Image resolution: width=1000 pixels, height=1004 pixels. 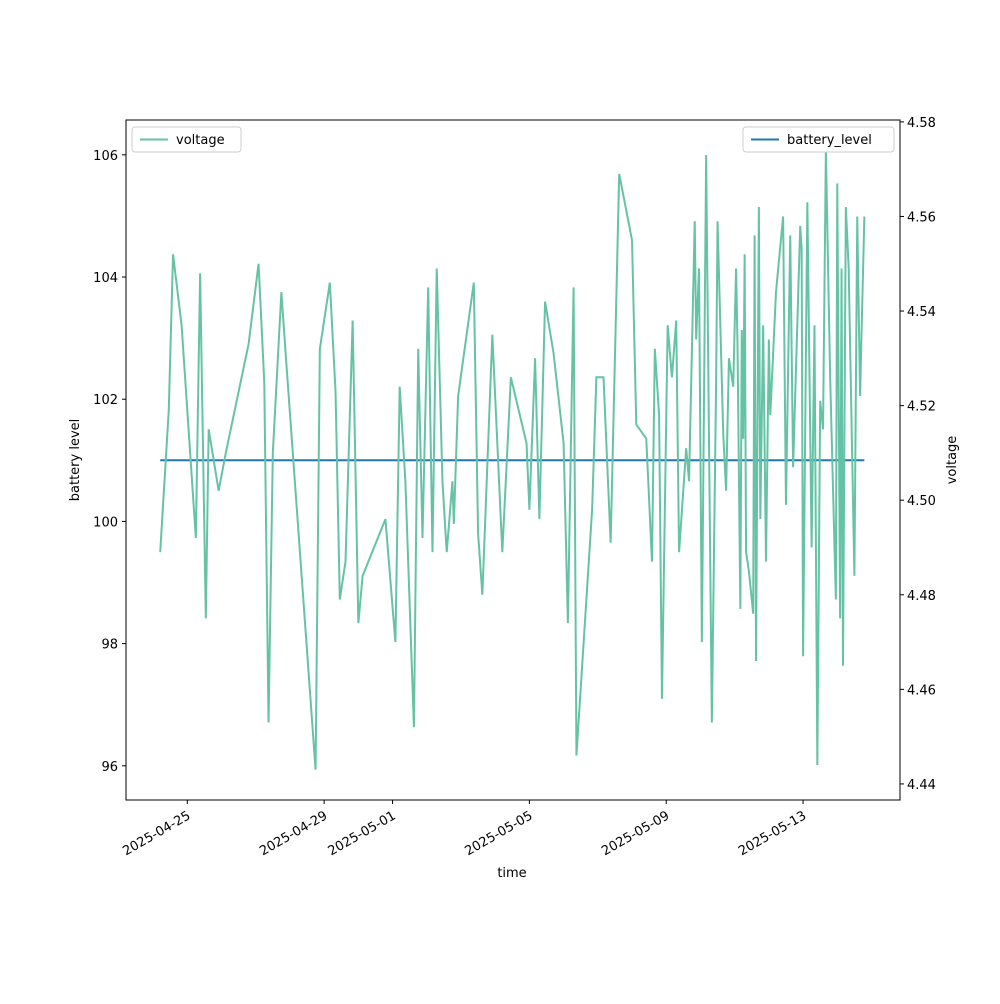 I want to click on legend: voltage, so click(x=186, y=139).